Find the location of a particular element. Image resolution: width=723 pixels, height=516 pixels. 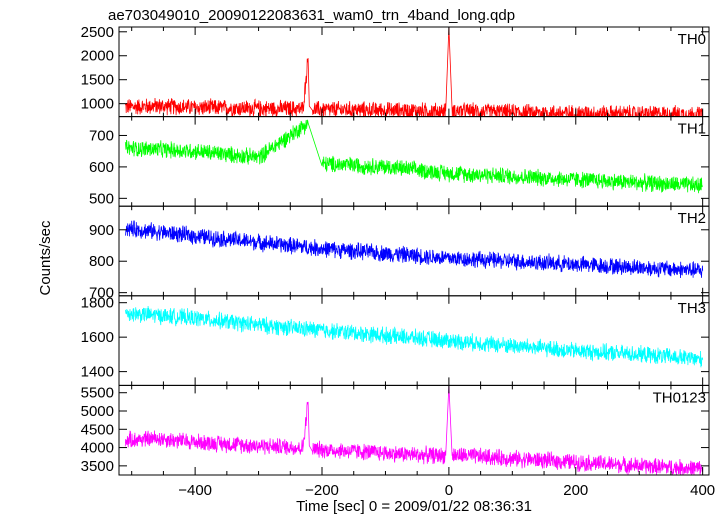

series-line-th3 is located at coordinates (414, 336).